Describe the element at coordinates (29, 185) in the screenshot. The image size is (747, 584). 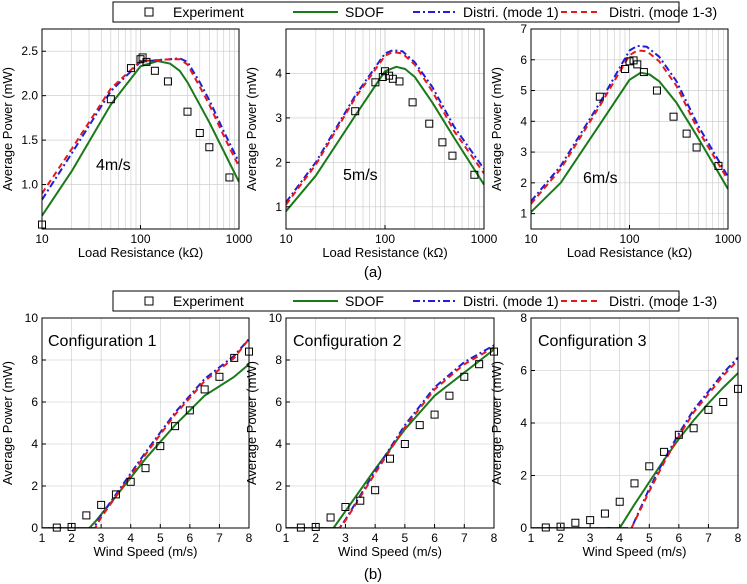
I see `y-tick-label: 1.0` at that location.